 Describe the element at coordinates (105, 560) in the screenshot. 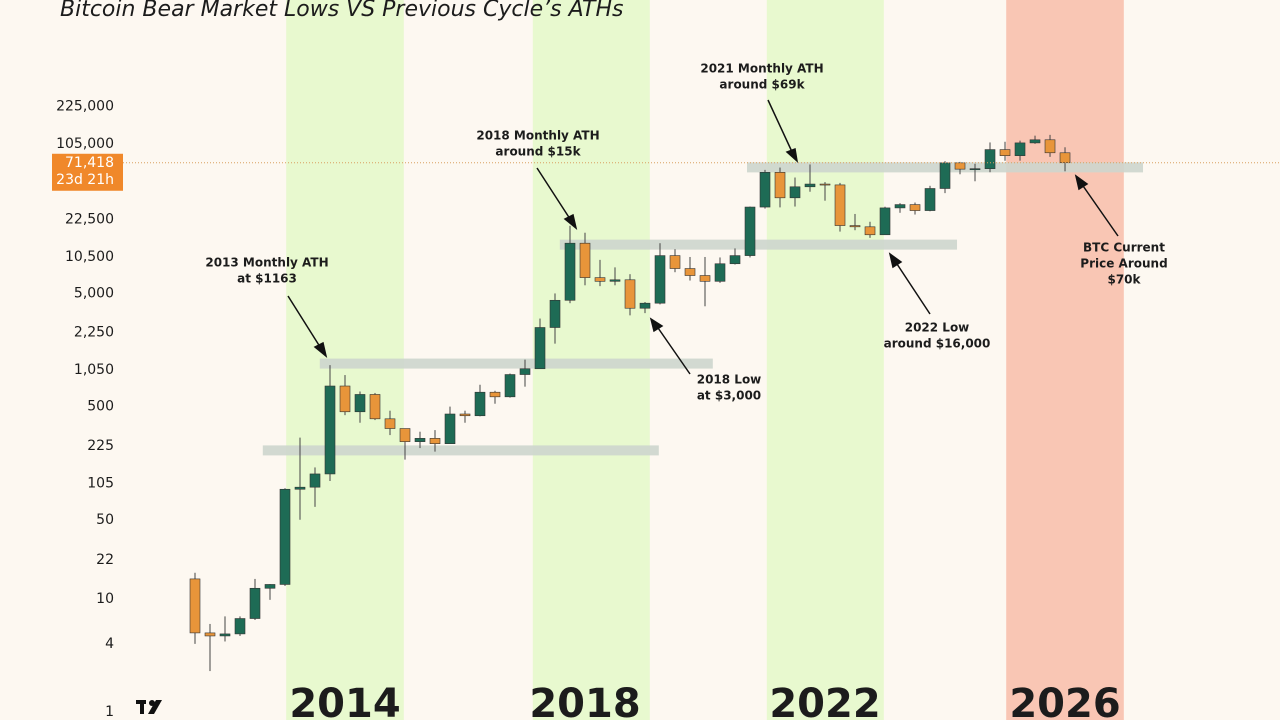

I see `y-tick-label: 22` at that location.